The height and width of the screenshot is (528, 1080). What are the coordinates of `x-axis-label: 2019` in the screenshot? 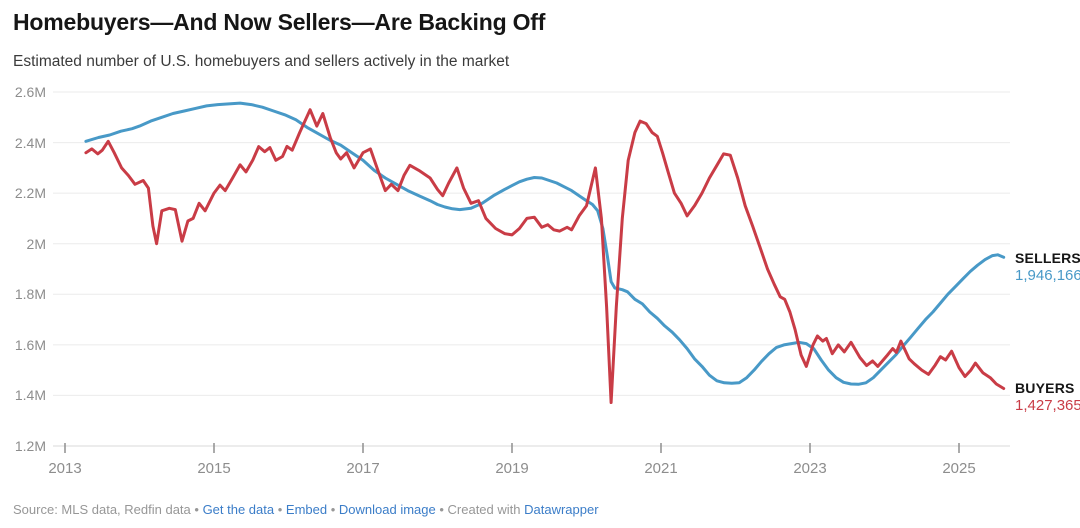 It's located at (512, 468).